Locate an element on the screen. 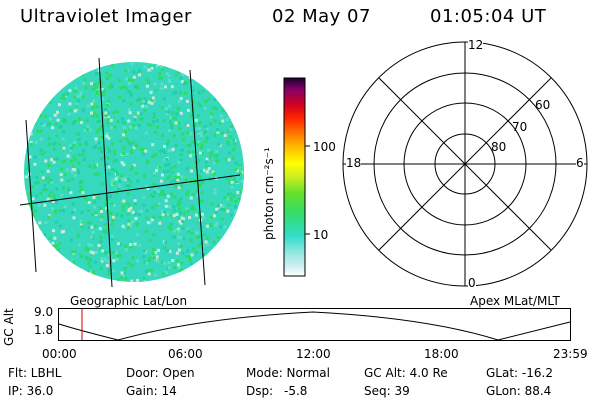 This screenshot has width=600, height=400. alt-tick-9: 9.0 is located at coordinates (44, 312).